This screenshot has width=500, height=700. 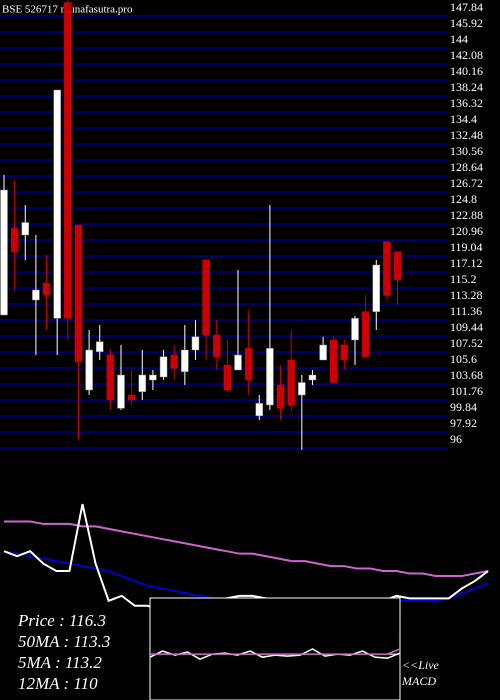 I want to click on indicator-label: 5MA : 113.2, so click(x=60, y=662).